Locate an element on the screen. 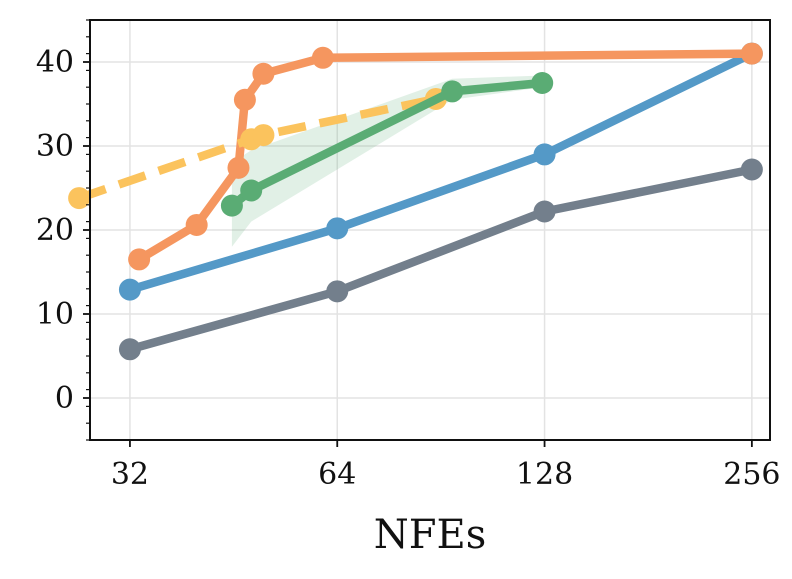 Image resolution: width=792 pixels, height=579 pixels. x-axis-title: NFEs is located at coordinates (430, 535).